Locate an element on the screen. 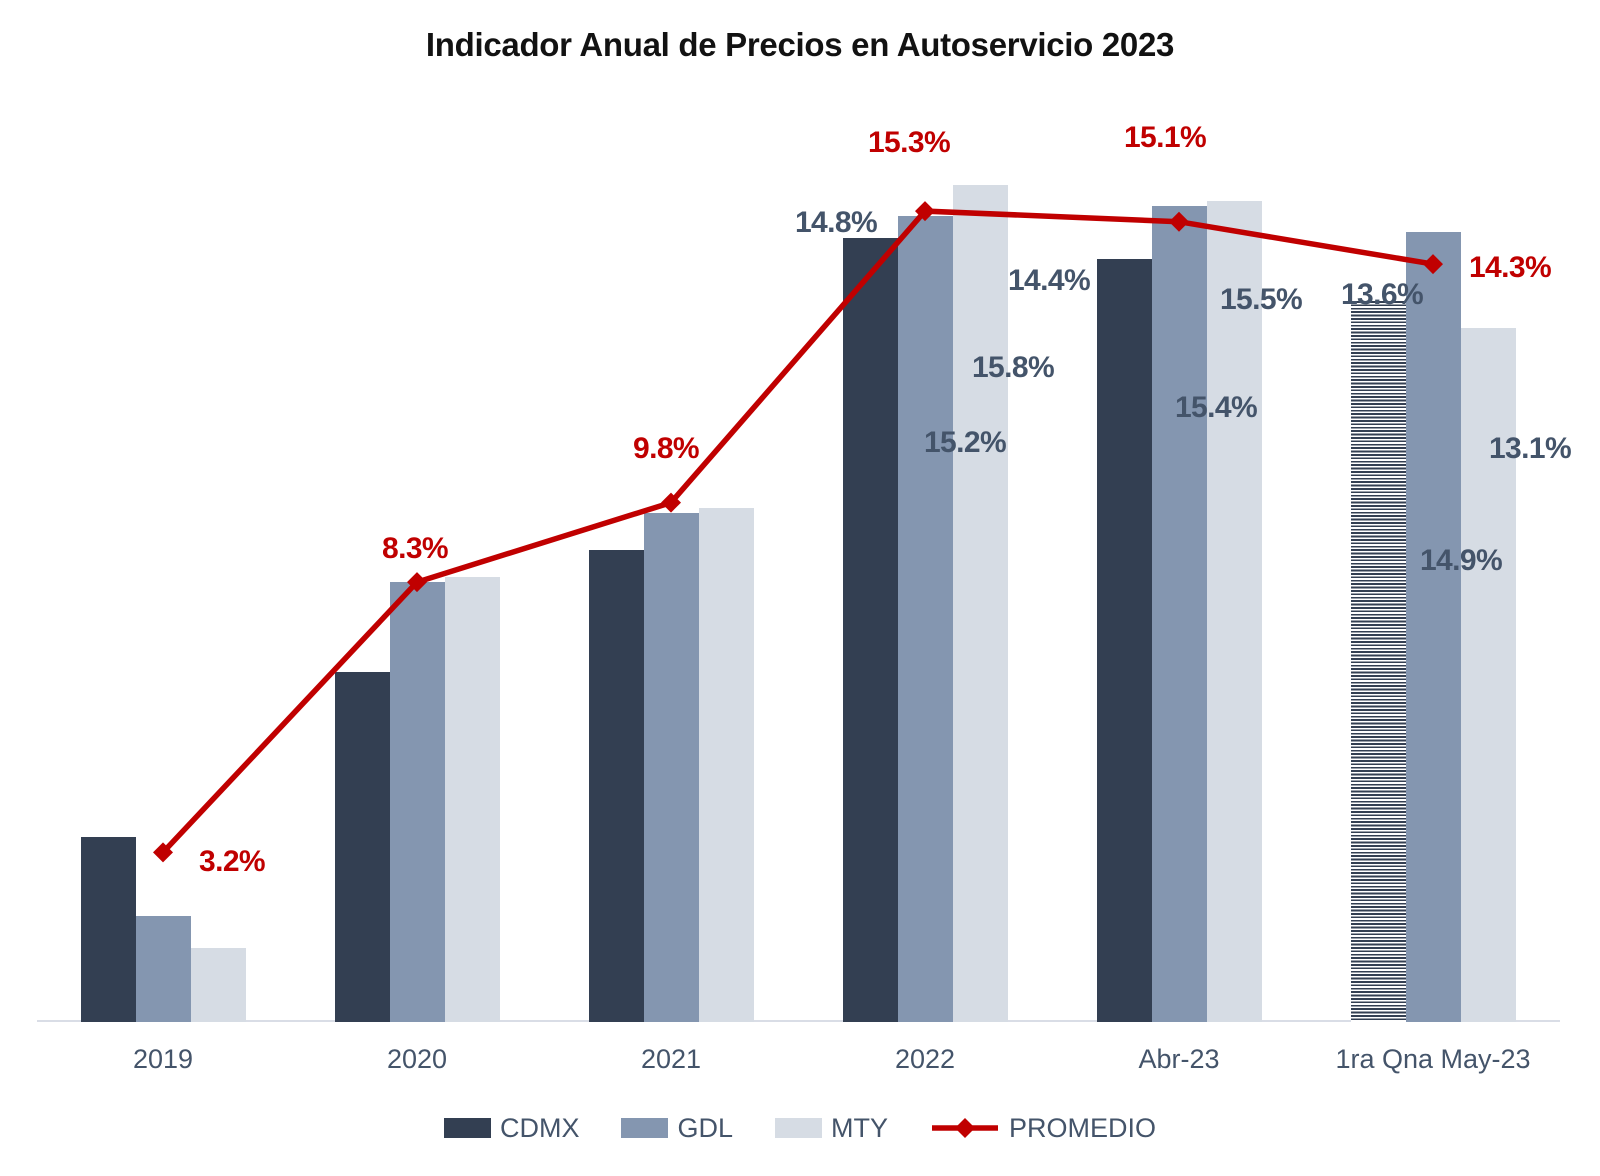 This screenshot has height=1176, width=1600. value-label-promedio-2021: 9.8% is located at coordinates (666, 448).